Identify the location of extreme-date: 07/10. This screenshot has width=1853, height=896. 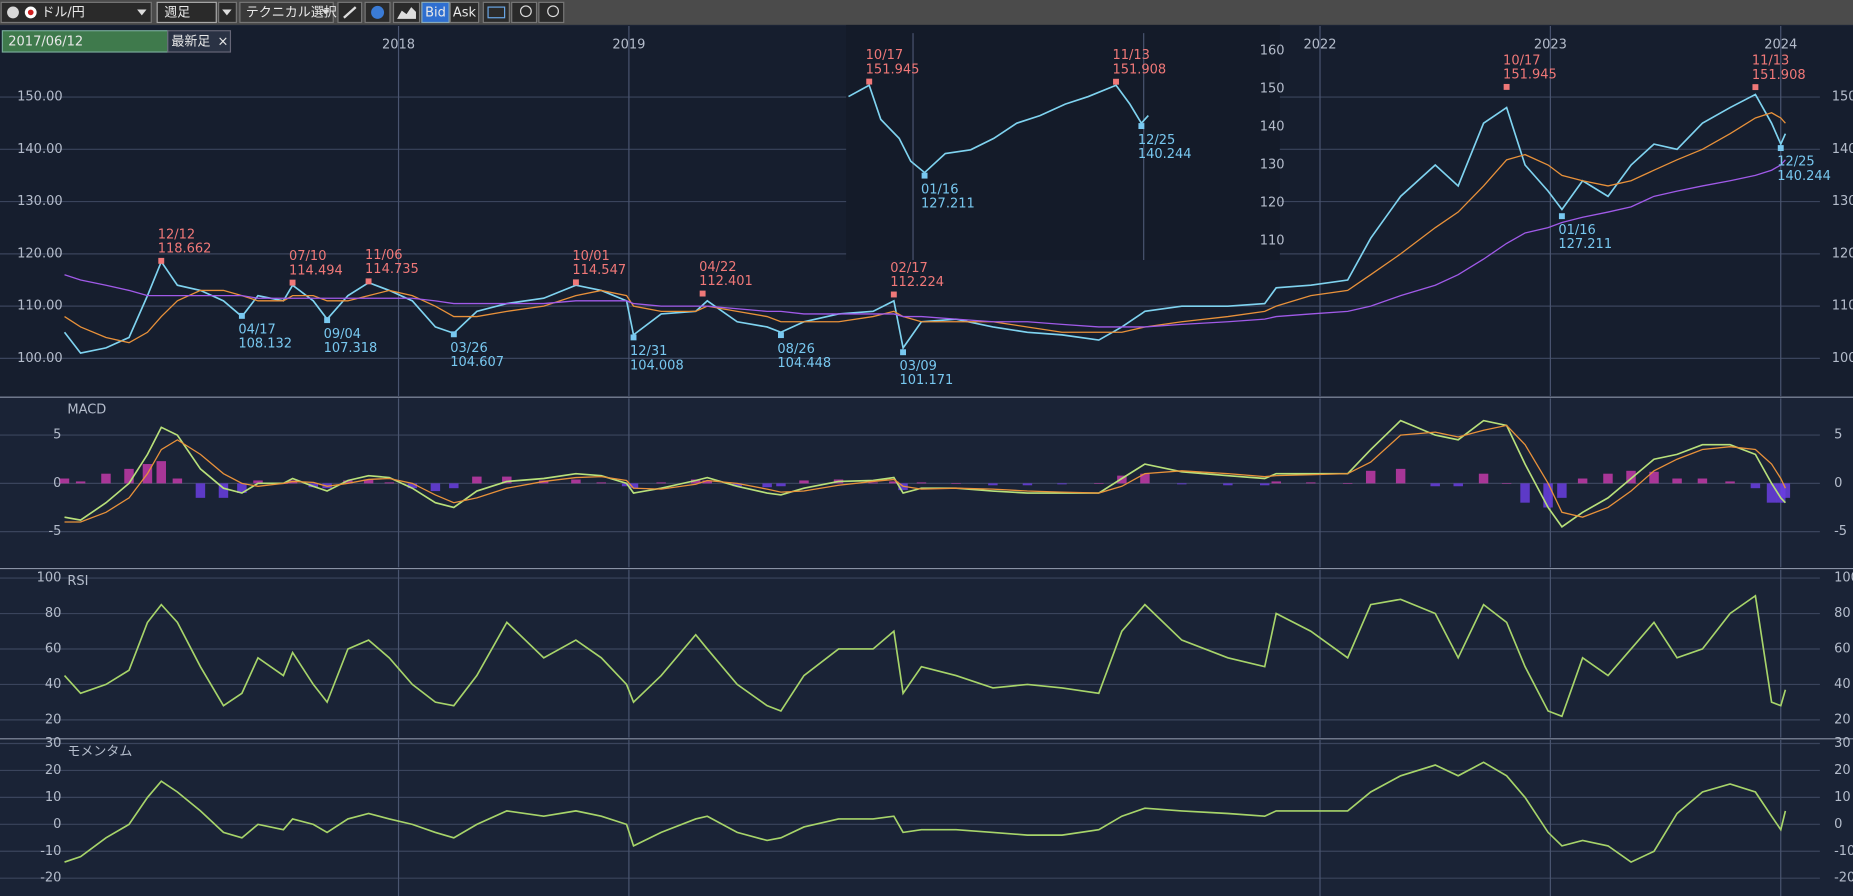
(307, 256).